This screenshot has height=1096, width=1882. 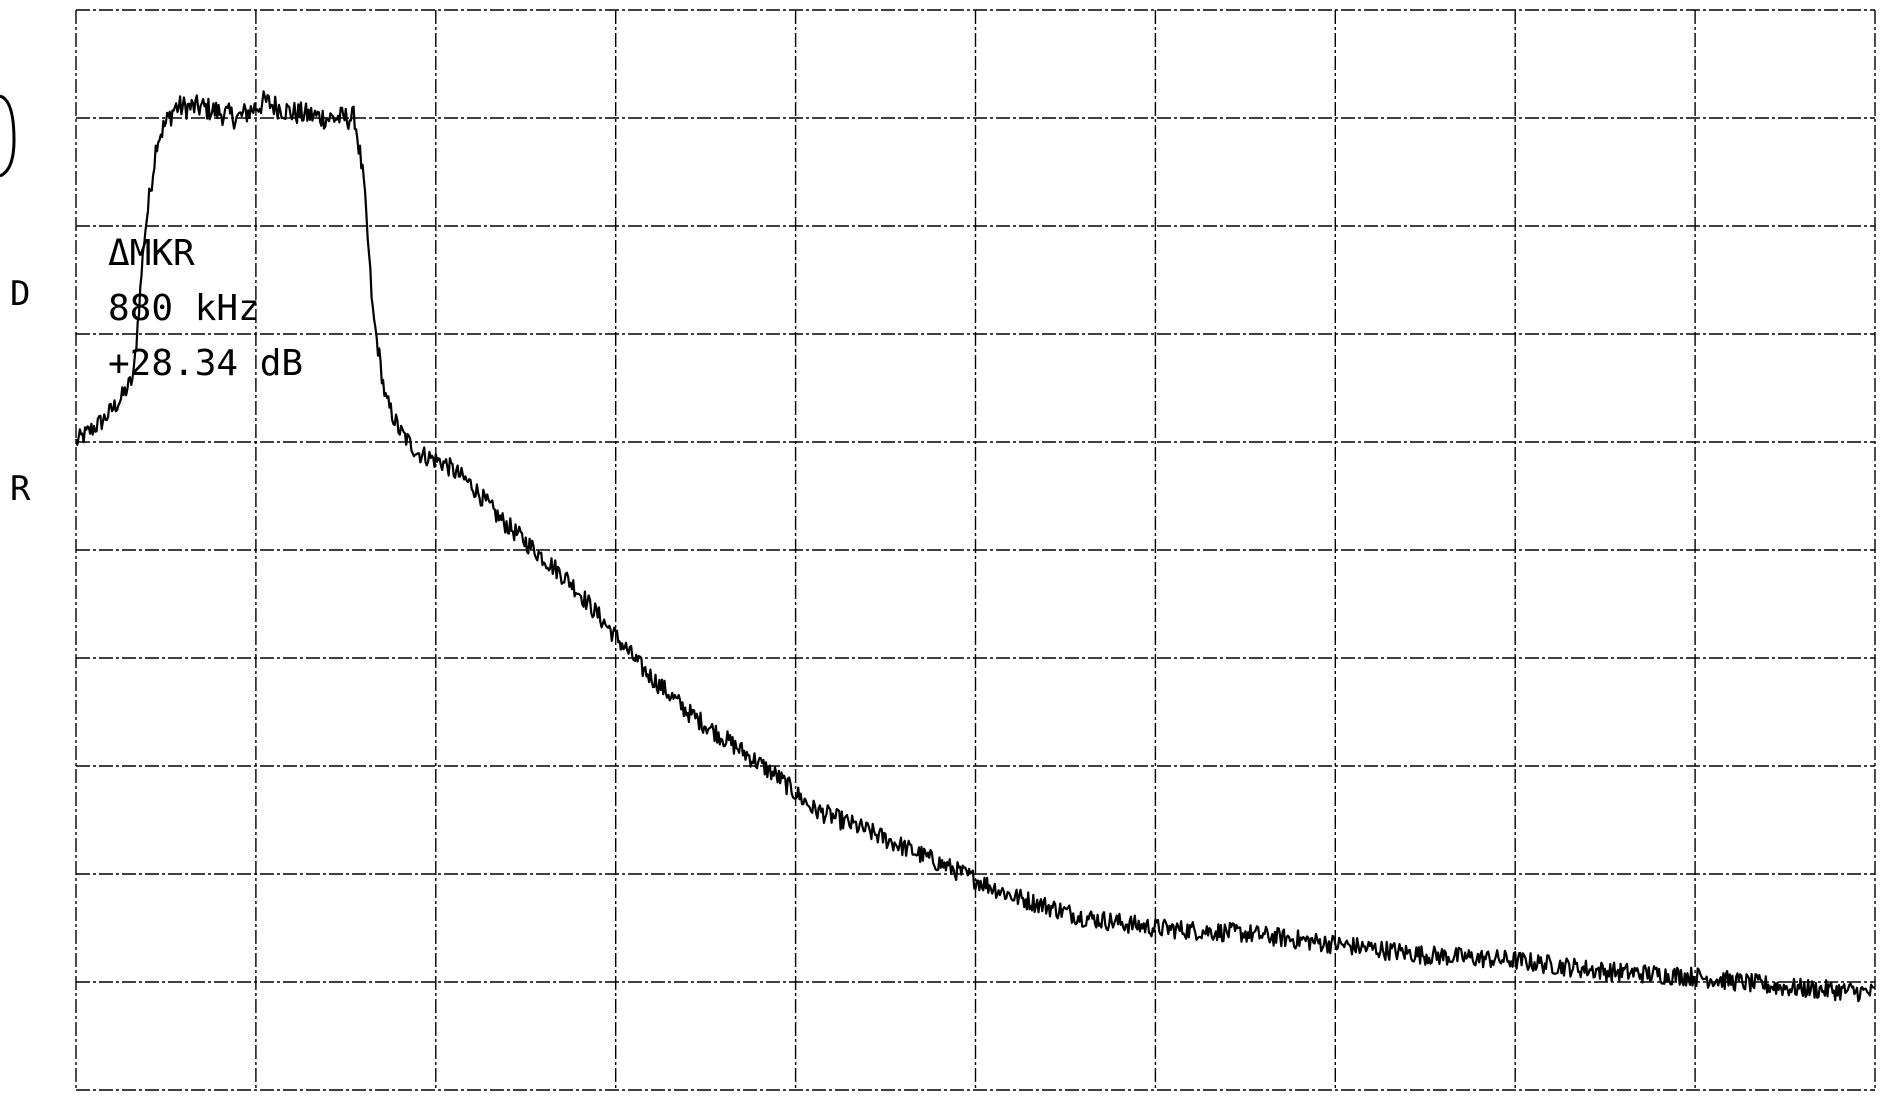 I want to click on marker-readout-frequency: 880 kHz, so click(x=184, y=308).